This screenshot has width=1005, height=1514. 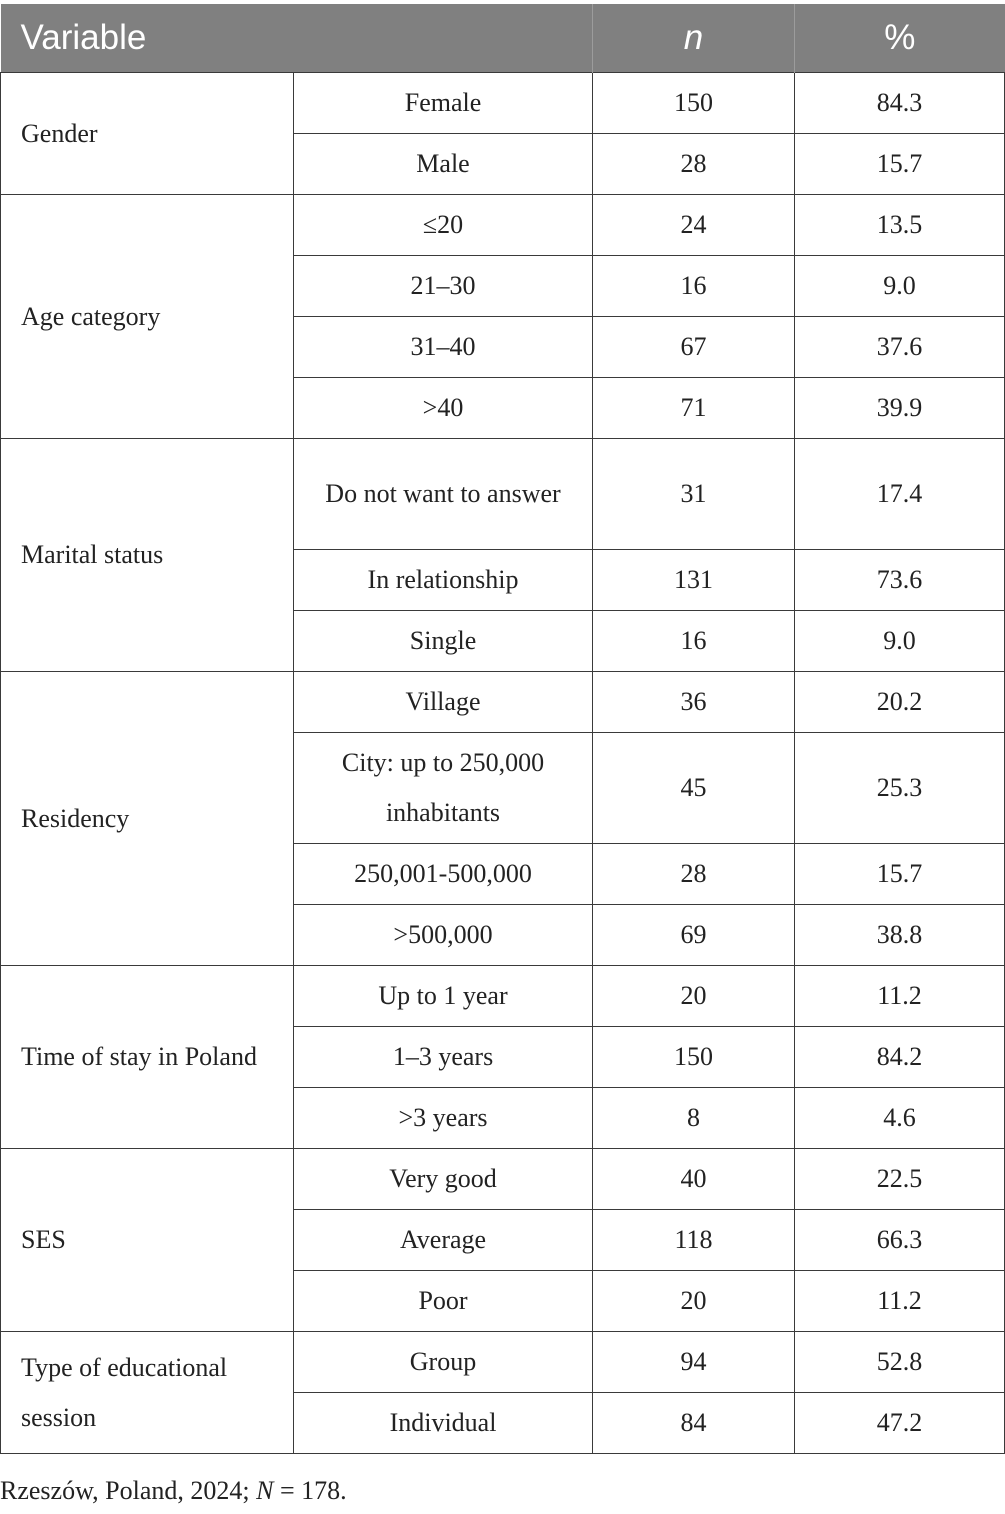 What do you see at coordinates (443, 164) in the screenshot?
I see `category-cell: Male` at bounding box center [443, 164].